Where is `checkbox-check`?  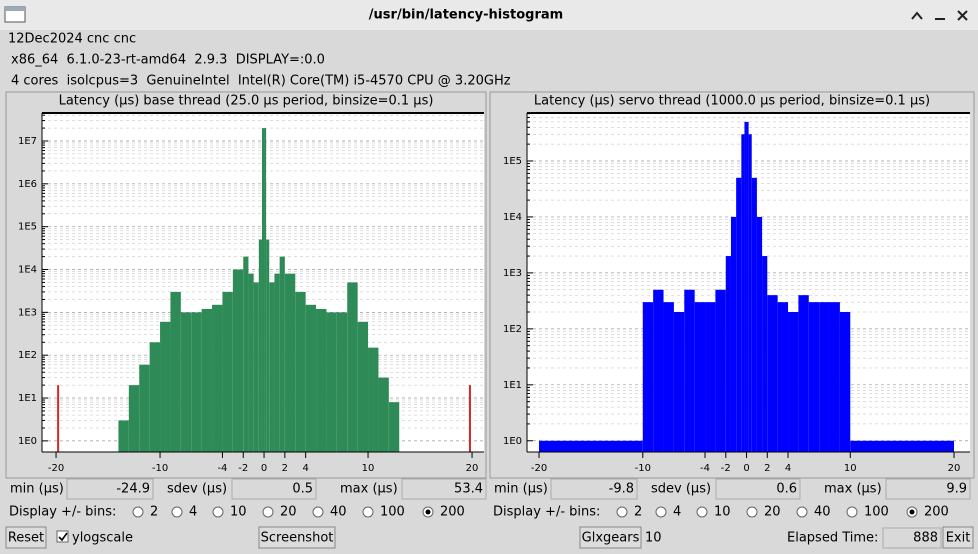 checkbox-check is located at coordinates (63, 537).